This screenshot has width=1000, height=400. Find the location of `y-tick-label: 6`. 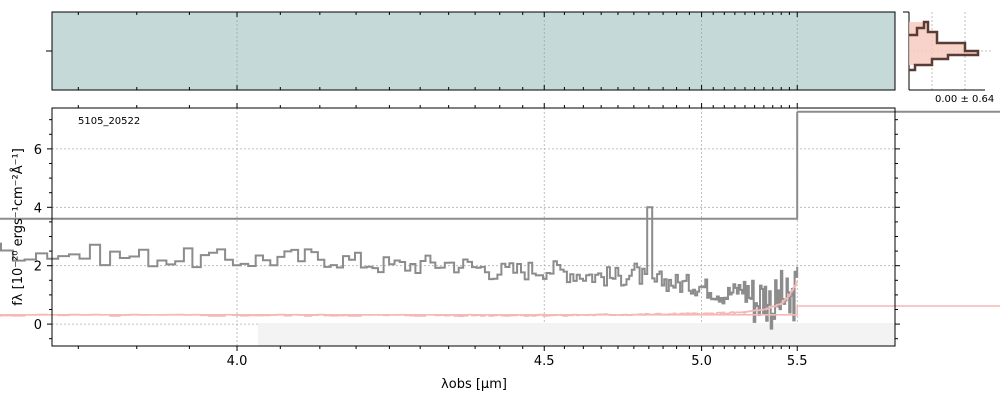

y-tick-label: 6 is located at coordinates (38, 150).